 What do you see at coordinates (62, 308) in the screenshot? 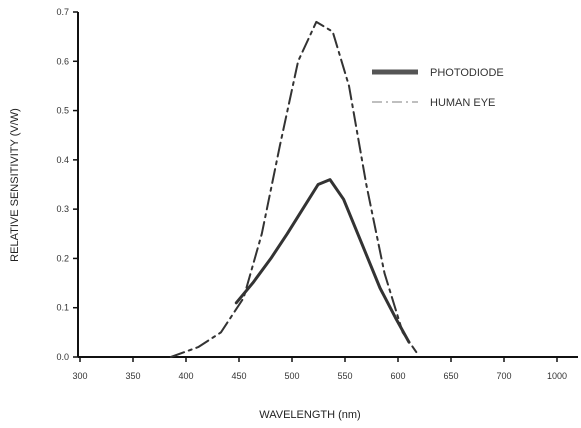
I see `y-tick-label: 0.1` at bounding box center [62, 308].